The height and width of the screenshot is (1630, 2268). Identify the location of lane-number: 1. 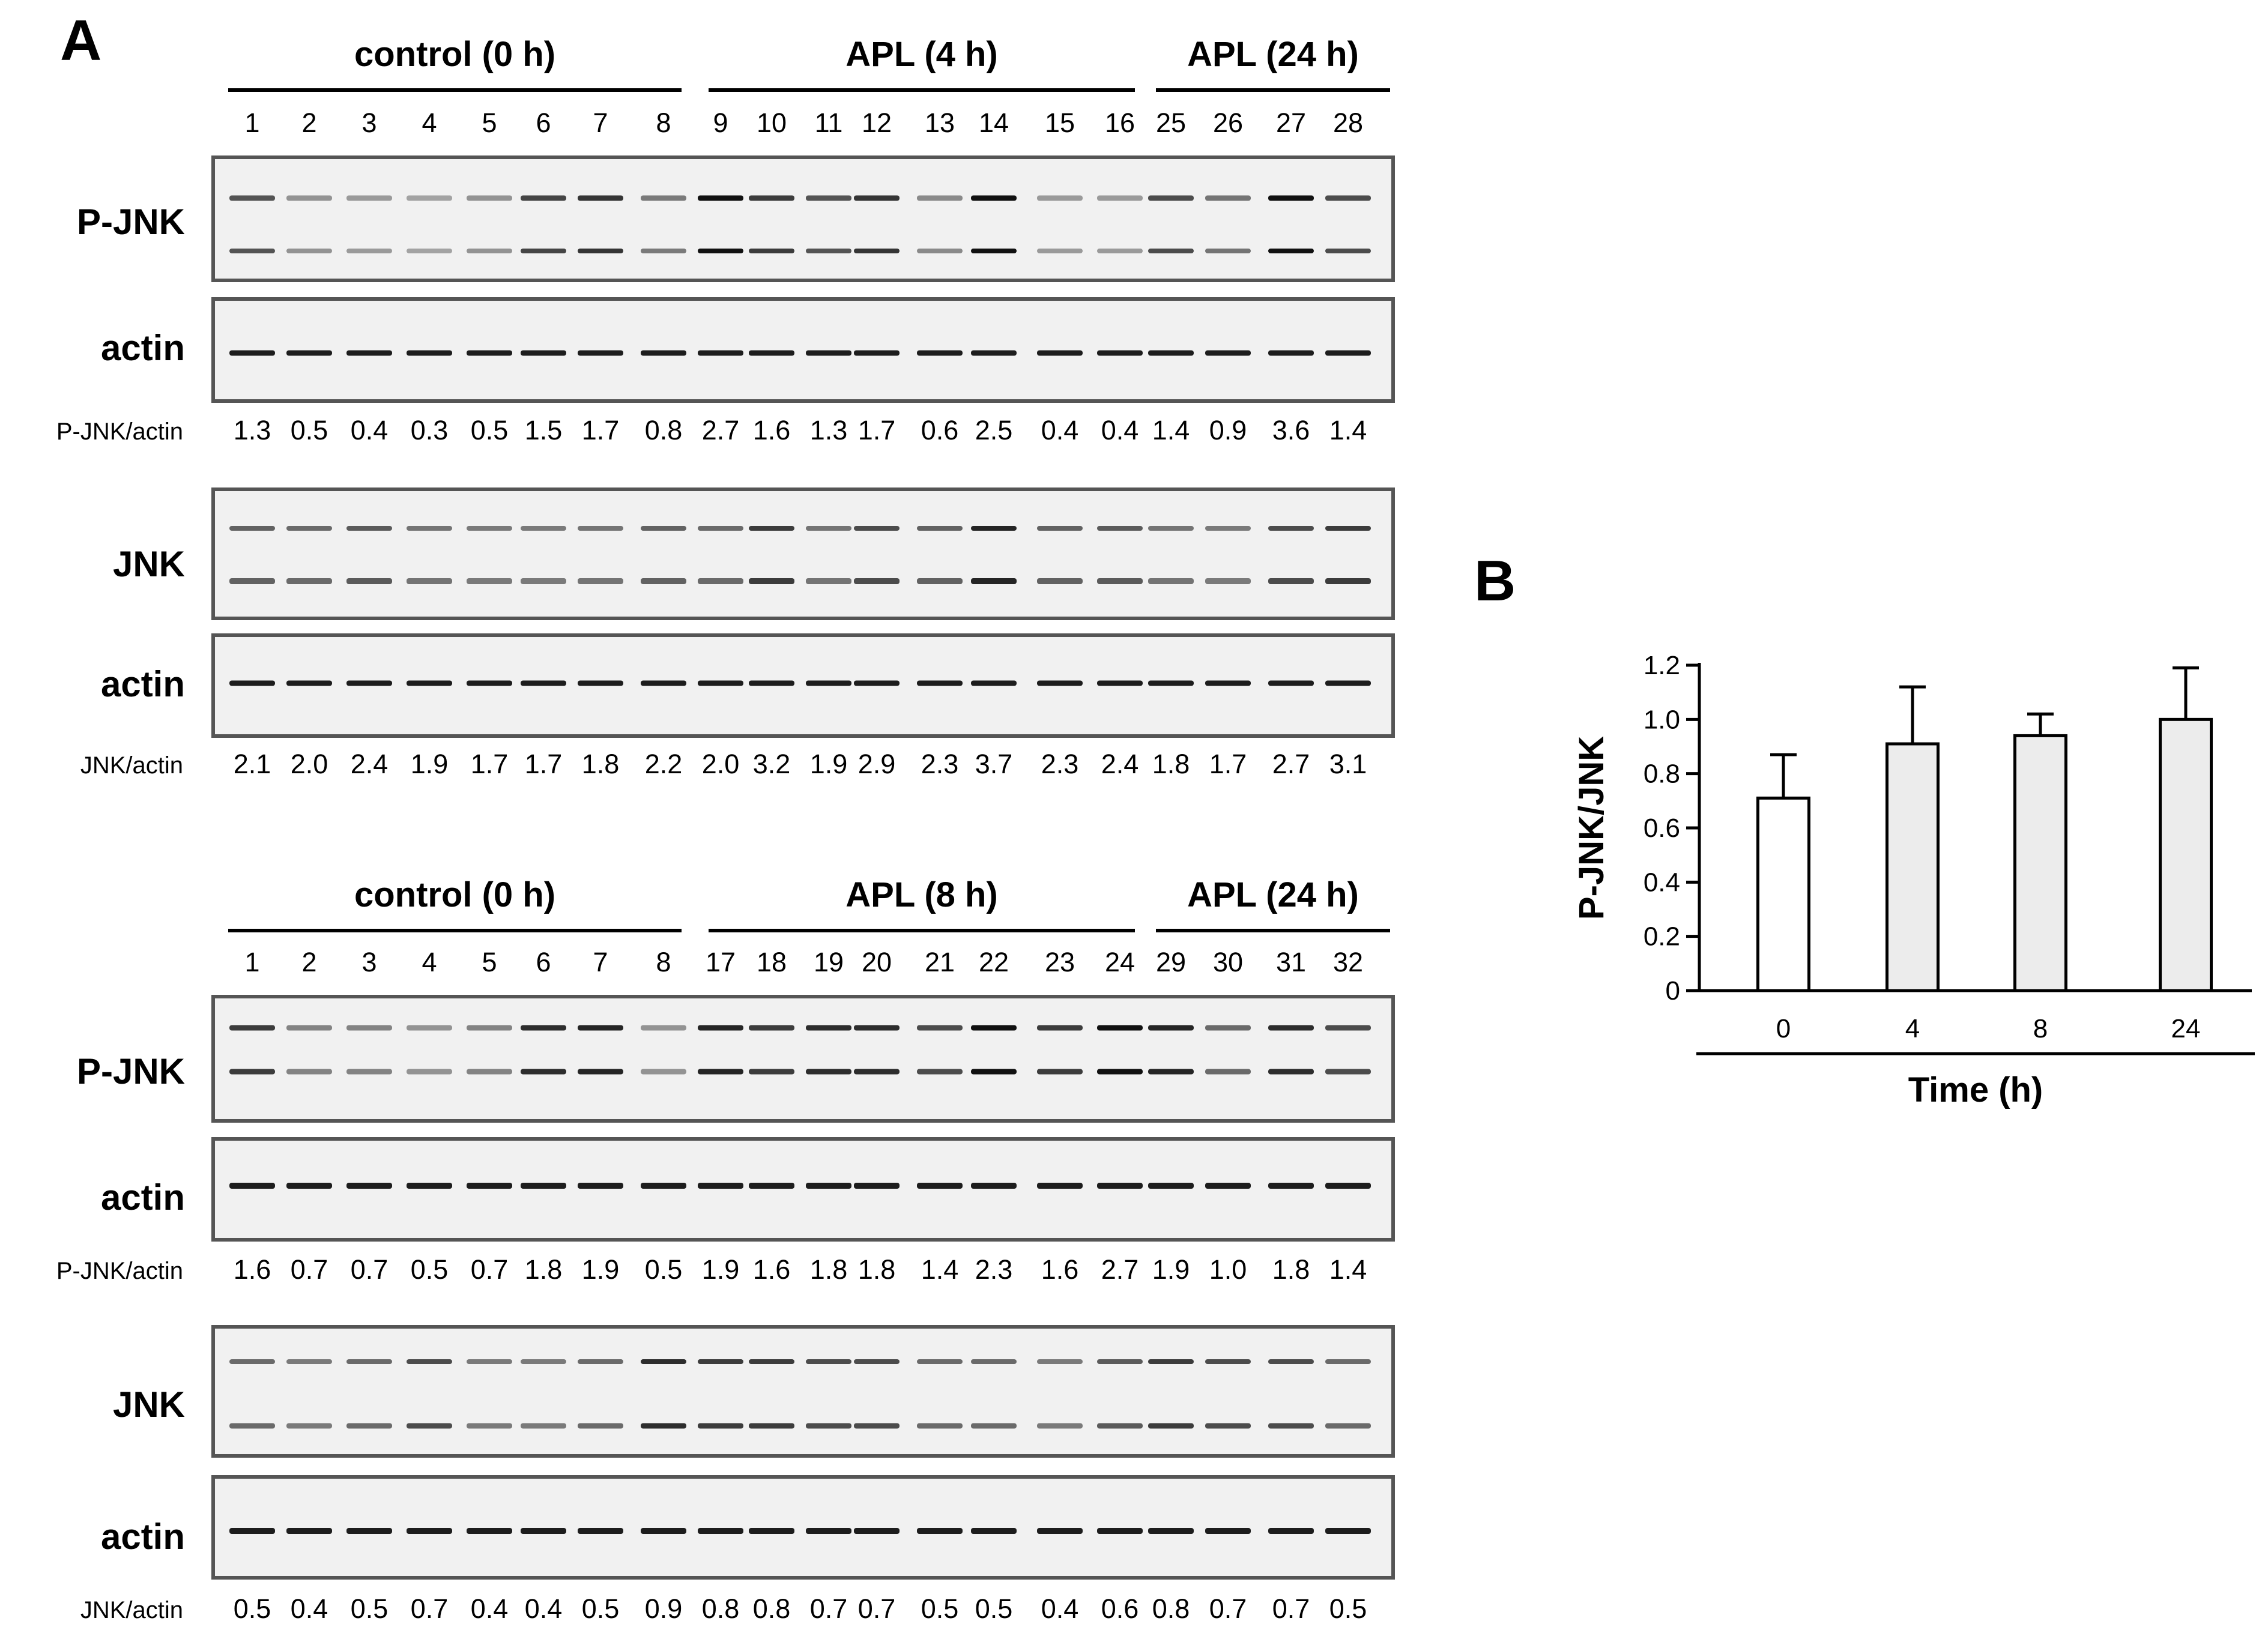
(252, 962).